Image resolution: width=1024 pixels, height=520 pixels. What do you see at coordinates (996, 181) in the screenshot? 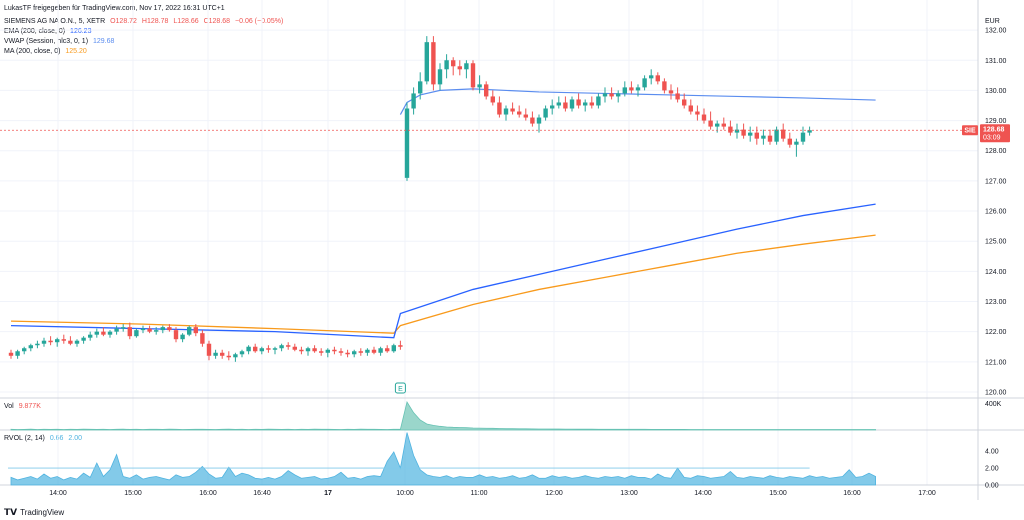
I see `price-tick-label: 127.00` at bounding box center [996, 181].